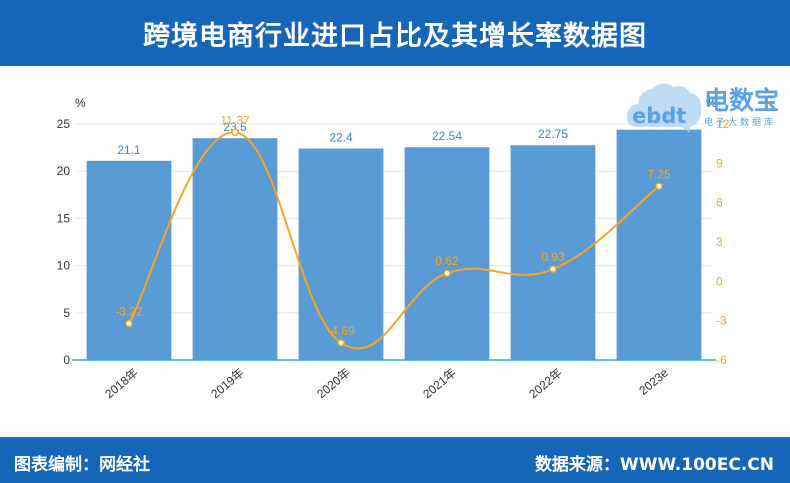  I want to click on right-axis-tick: -3, so click(721, 321).